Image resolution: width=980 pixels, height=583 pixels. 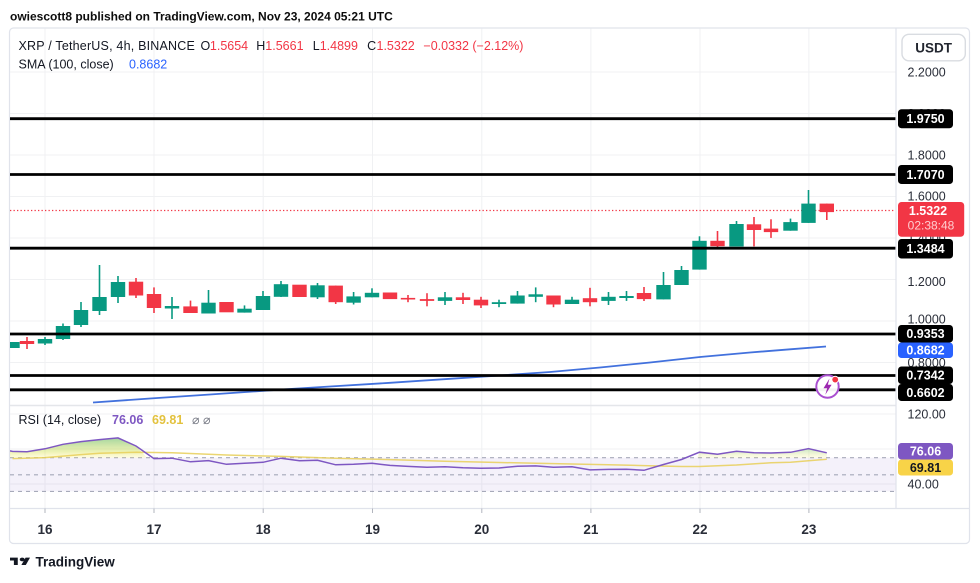 What do you see at coordinates (927, 282) in the screenshot?
I see `svg-text: 1.2000` at bounding box center [927, 282].